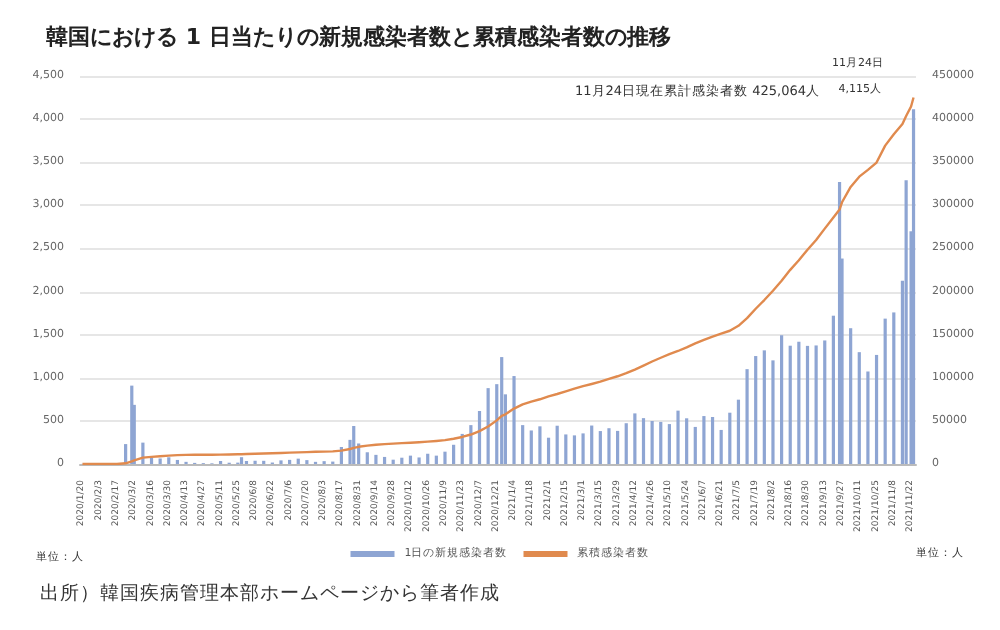  Describe the element at coordinates (270, 593) in the screenshot. I see `text: 出所）韓国疾病管理本部ホームページから筆者作成` at that location.